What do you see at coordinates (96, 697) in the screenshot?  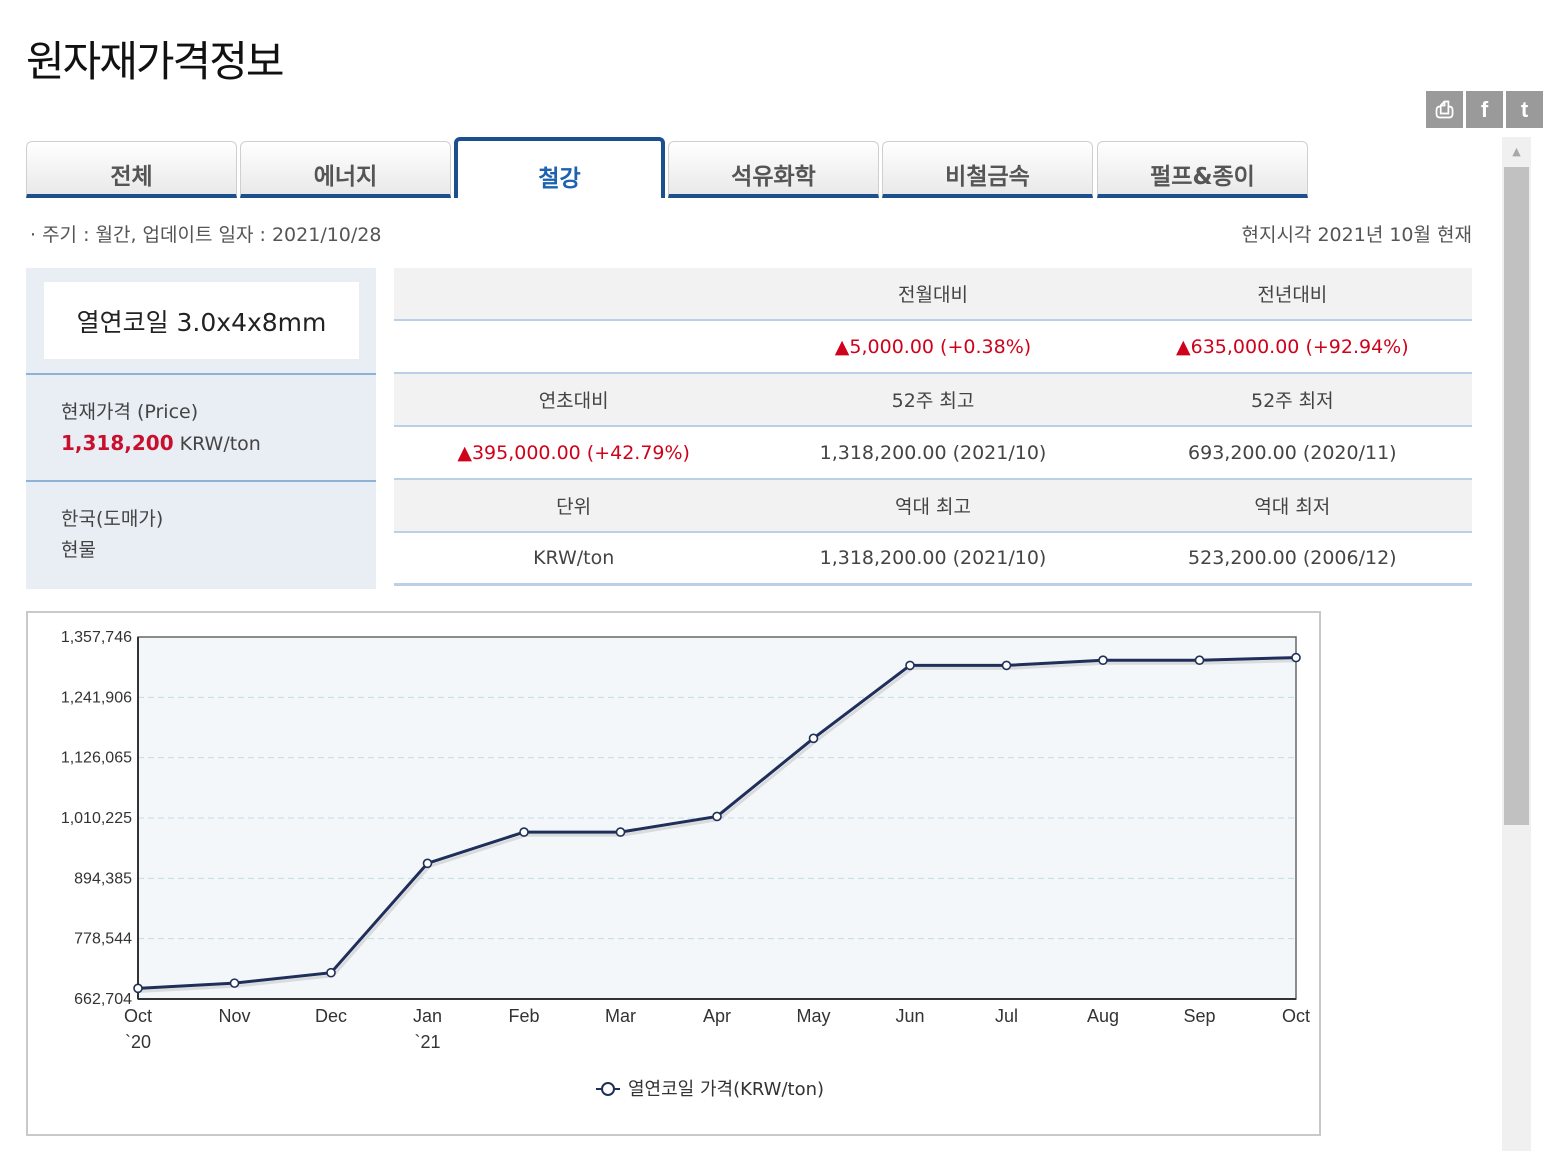 I see `y-tick-label: 1,241,906` at bounding box center [96, 697].